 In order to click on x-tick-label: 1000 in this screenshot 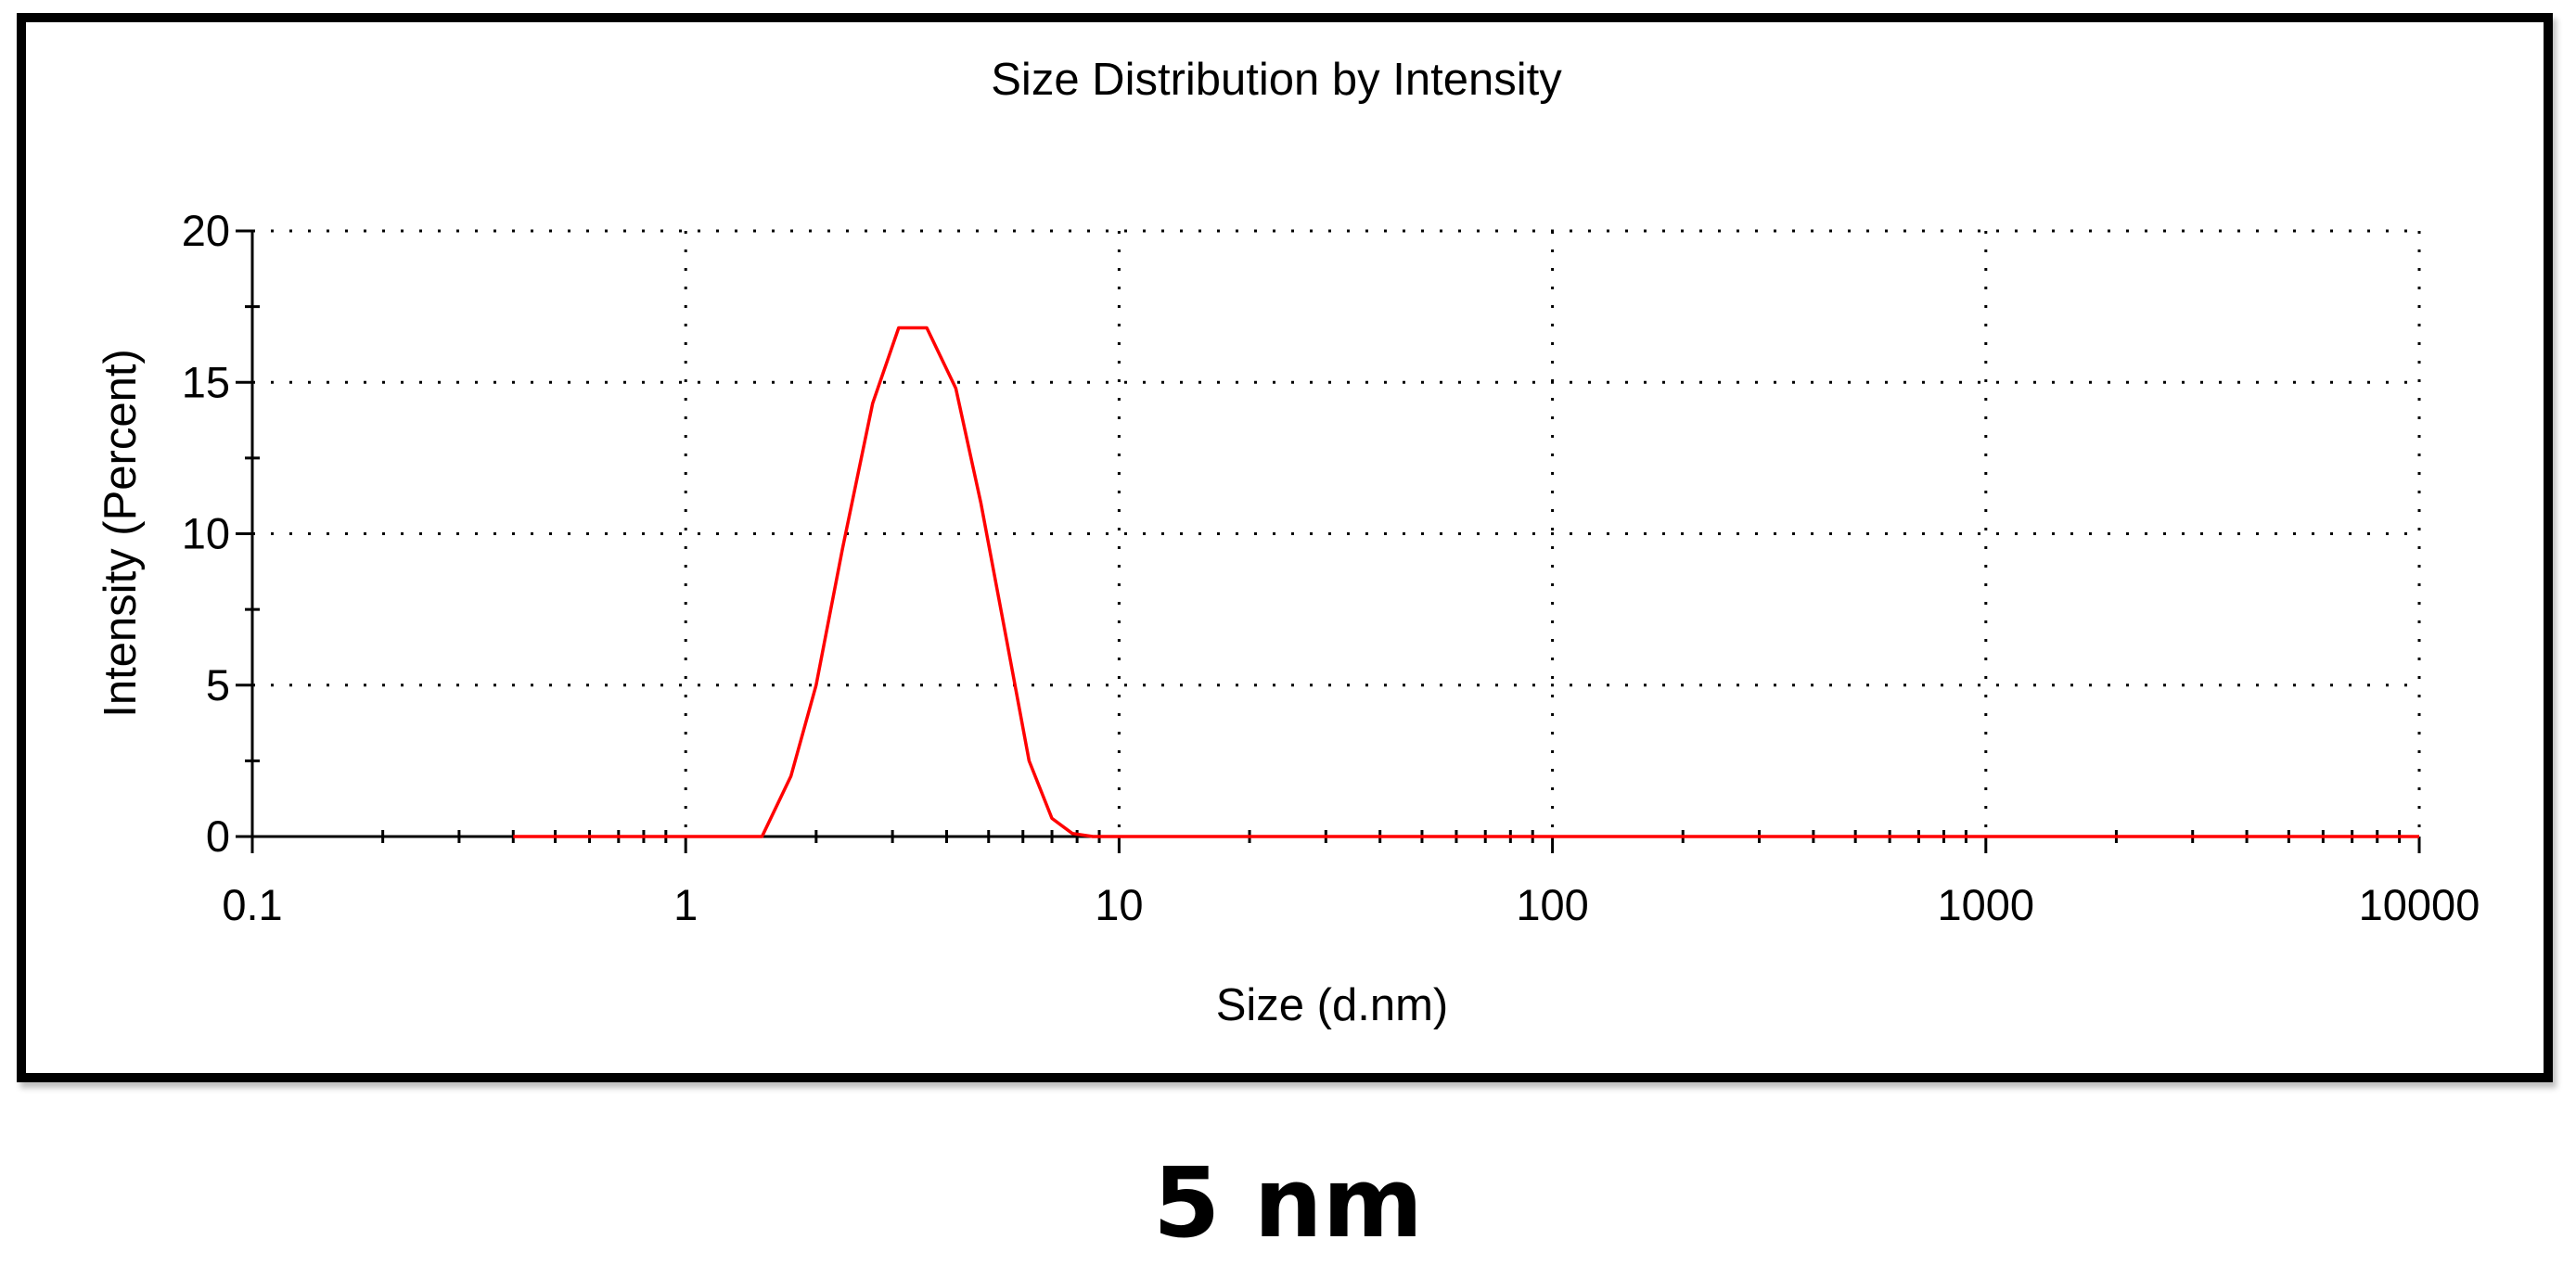, I will do `click(1986, 904)`.